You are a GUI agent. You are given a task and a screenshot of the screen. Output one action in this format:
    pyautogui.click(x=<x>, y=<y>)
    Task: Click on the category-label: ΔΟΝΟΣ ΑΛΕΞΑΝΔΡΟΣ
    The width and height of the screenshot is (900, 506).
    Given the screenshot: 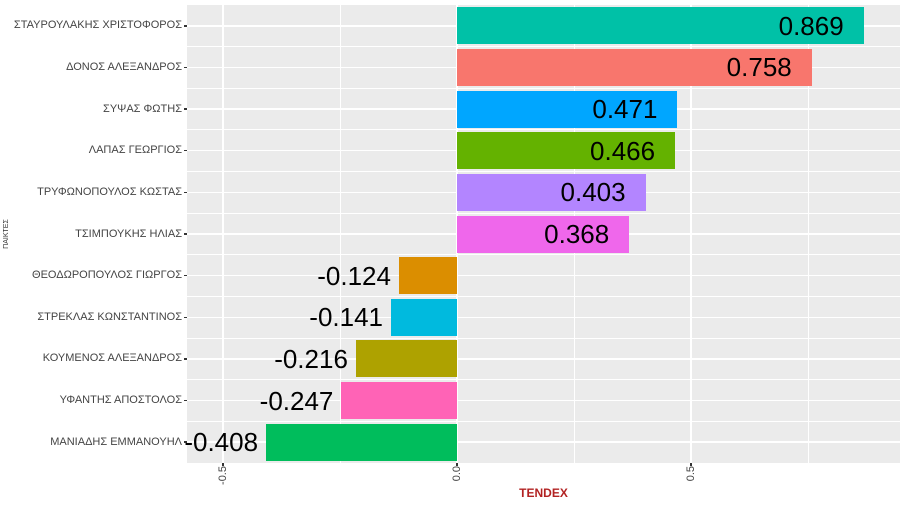 What is the action you would take?
    pyautogui.click(x=124, y=66)
    